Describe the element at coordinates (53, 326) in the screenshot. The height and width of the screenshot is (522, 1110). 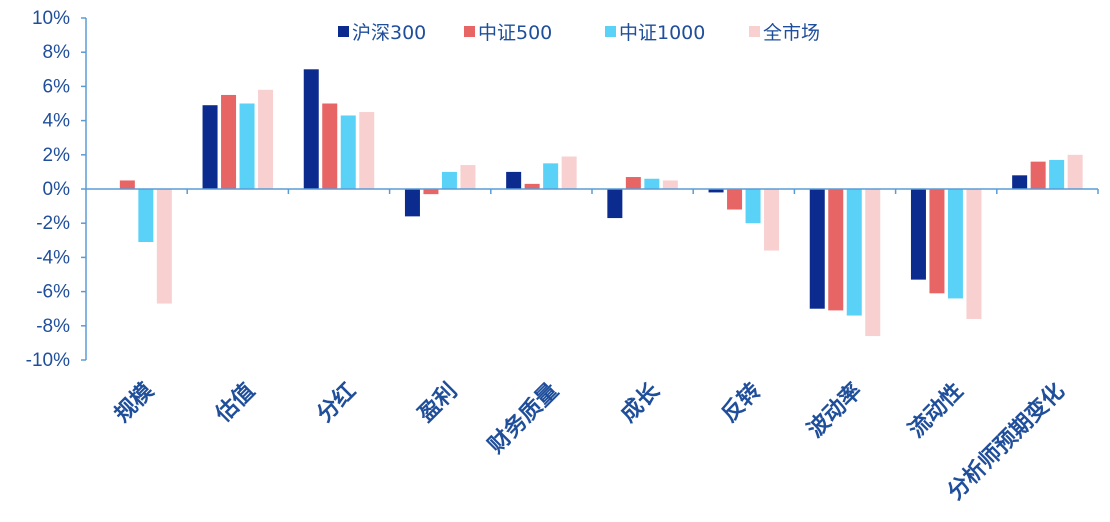
I see `y-tick-label: -8%` at that location.